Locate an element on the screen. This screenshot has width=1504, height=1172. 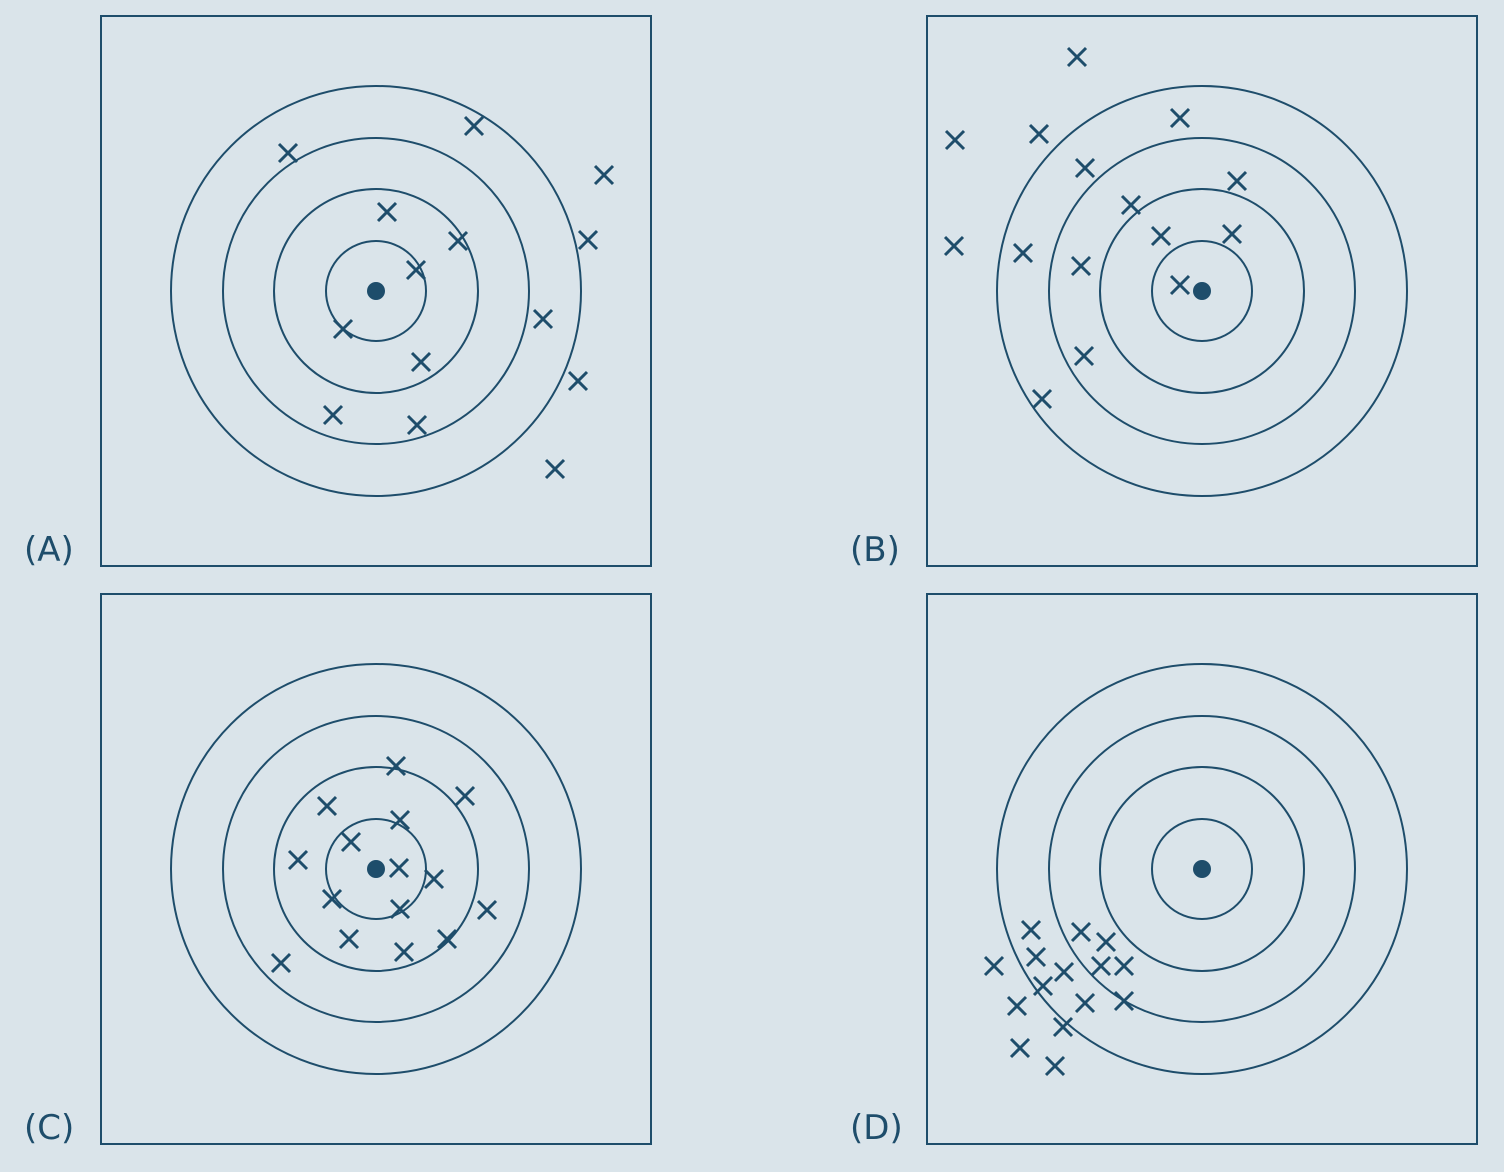
panel-b-label: (B) is located at coordinates (875, 550).